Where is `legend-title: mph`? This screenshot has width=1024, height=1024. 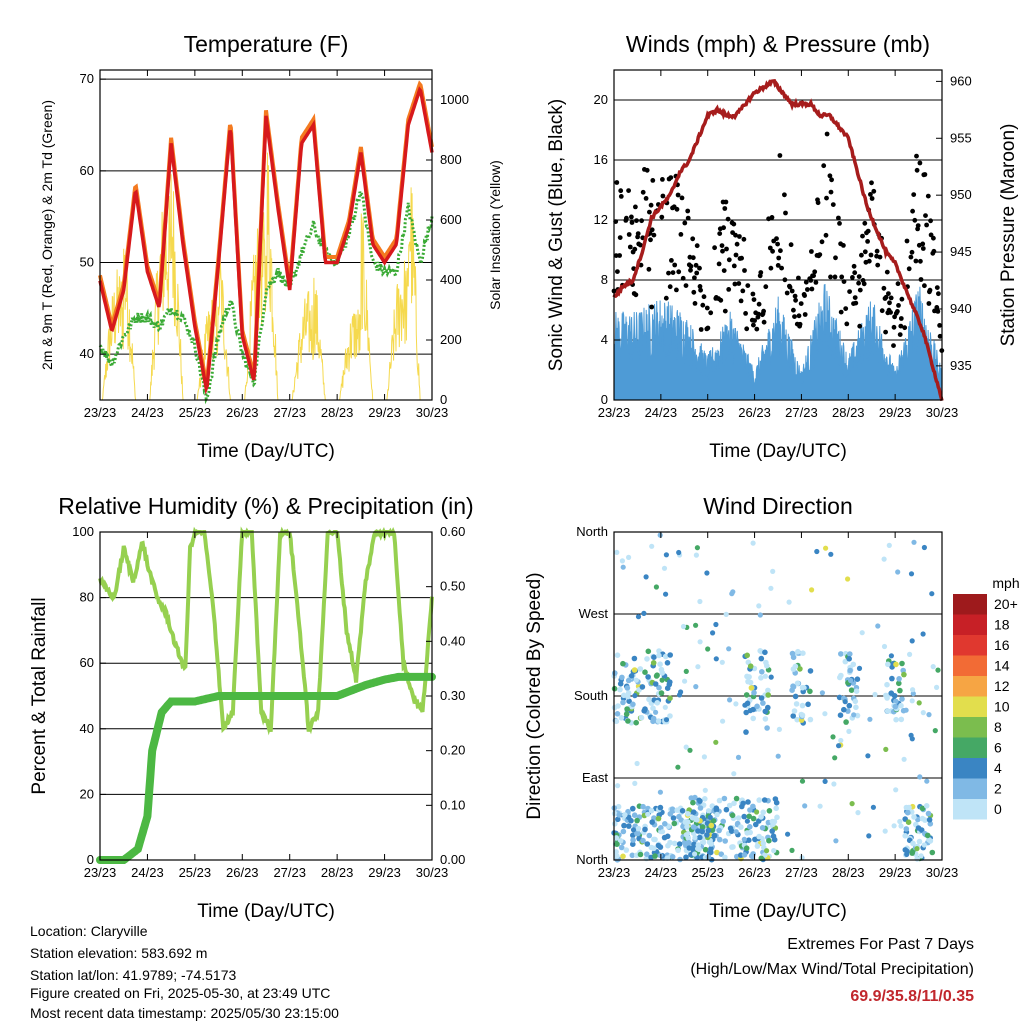
legend-title: mph is located at coordinates (1005, 583).